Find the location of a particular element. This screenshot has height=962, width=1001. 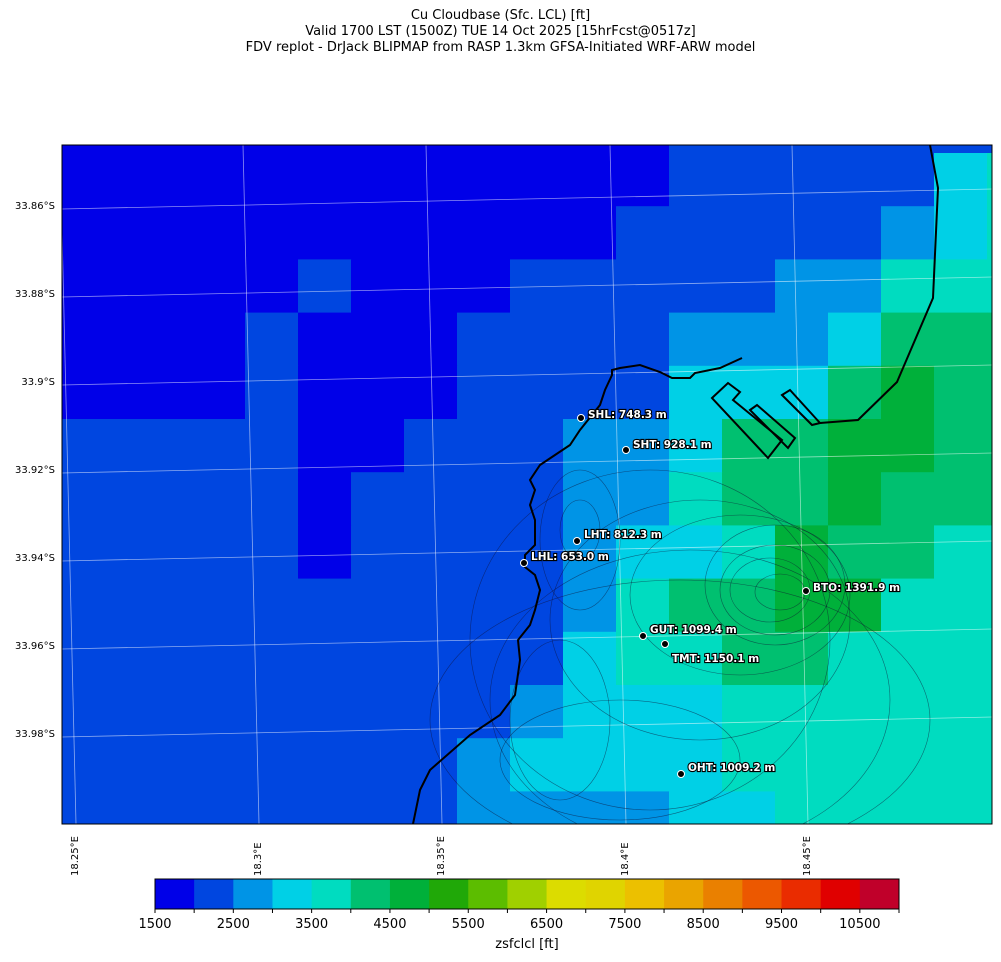

latitude-label: 33.88°S is located at coordinates (35, 294).